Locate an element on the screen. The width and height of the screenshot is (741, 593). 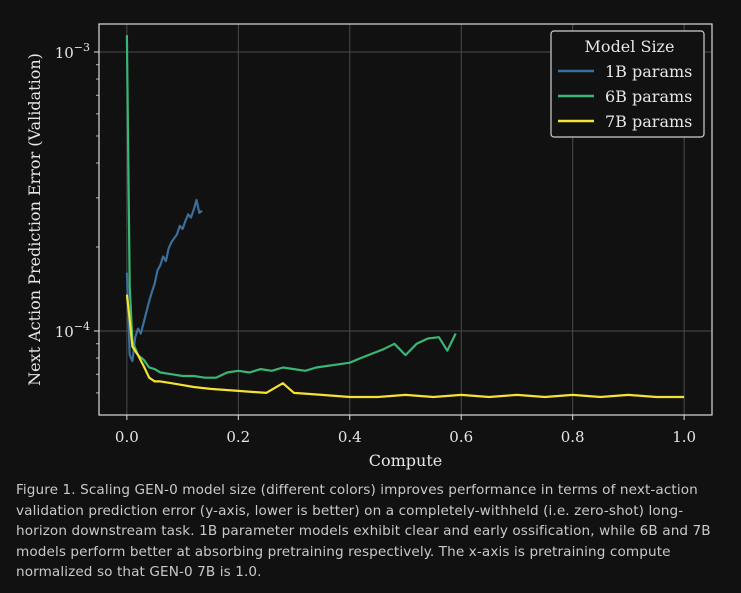
legend: Model Size 1B params 6B params 7B params is located at coordinates (627, 84).